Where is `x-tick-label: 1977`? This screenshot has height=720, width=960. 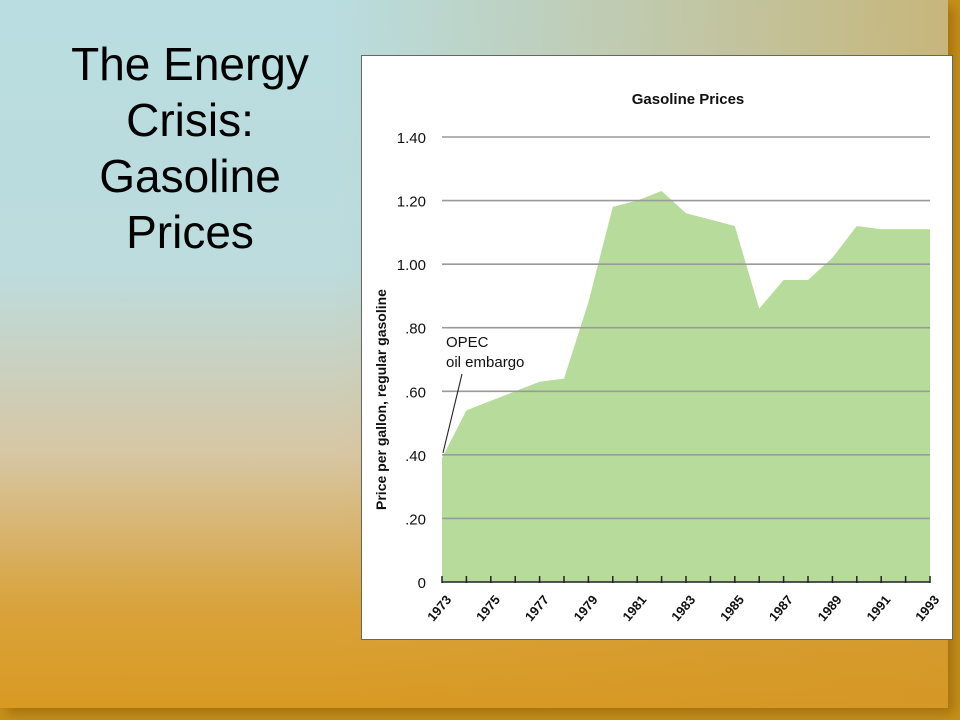
x-tick-label: 1977 is located at coordinates (537, 608).